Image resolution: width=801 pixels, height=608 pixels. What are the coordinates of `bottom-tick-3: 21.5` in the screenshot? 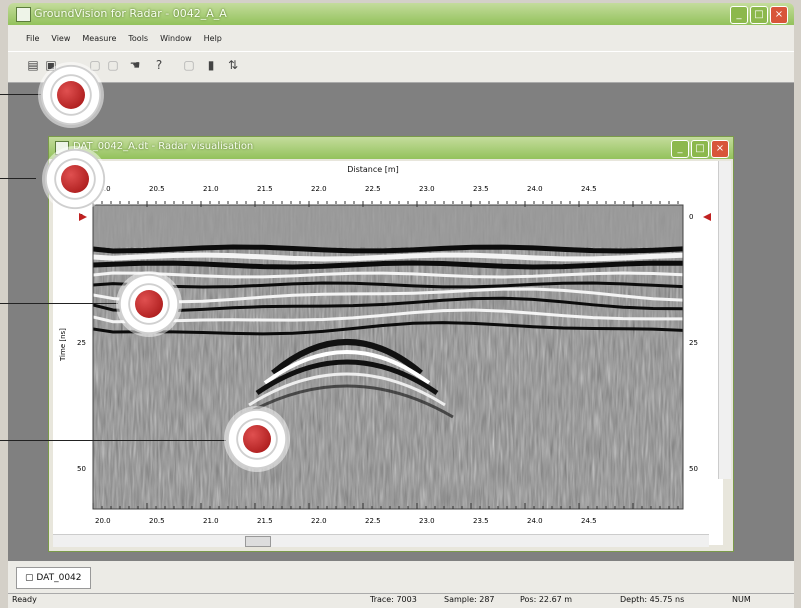 It's located at (265, 521).